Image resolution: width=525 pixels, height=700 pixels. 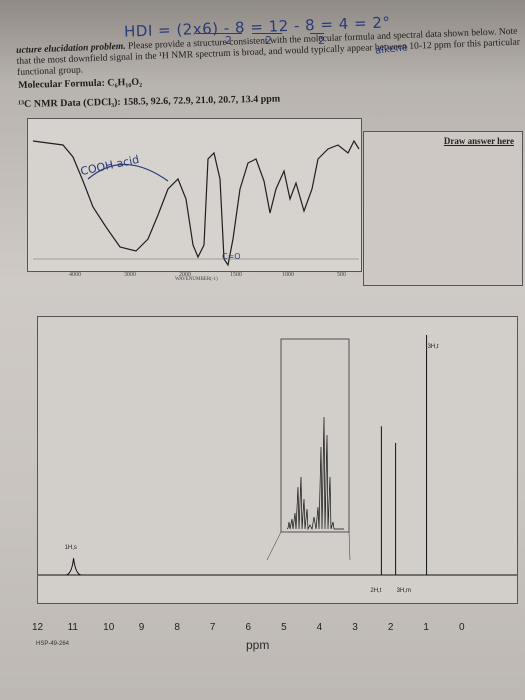 I want to click on ir-tick: 4000, so click(x=75, y=275).